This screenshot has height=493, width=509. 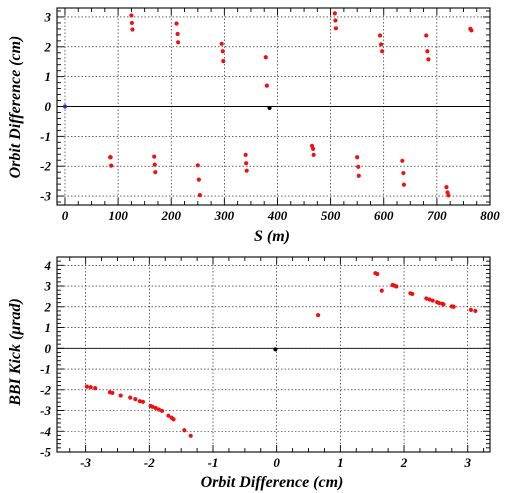 I want to click on top-y-tick-label: 2, so click(x=48, y=46).